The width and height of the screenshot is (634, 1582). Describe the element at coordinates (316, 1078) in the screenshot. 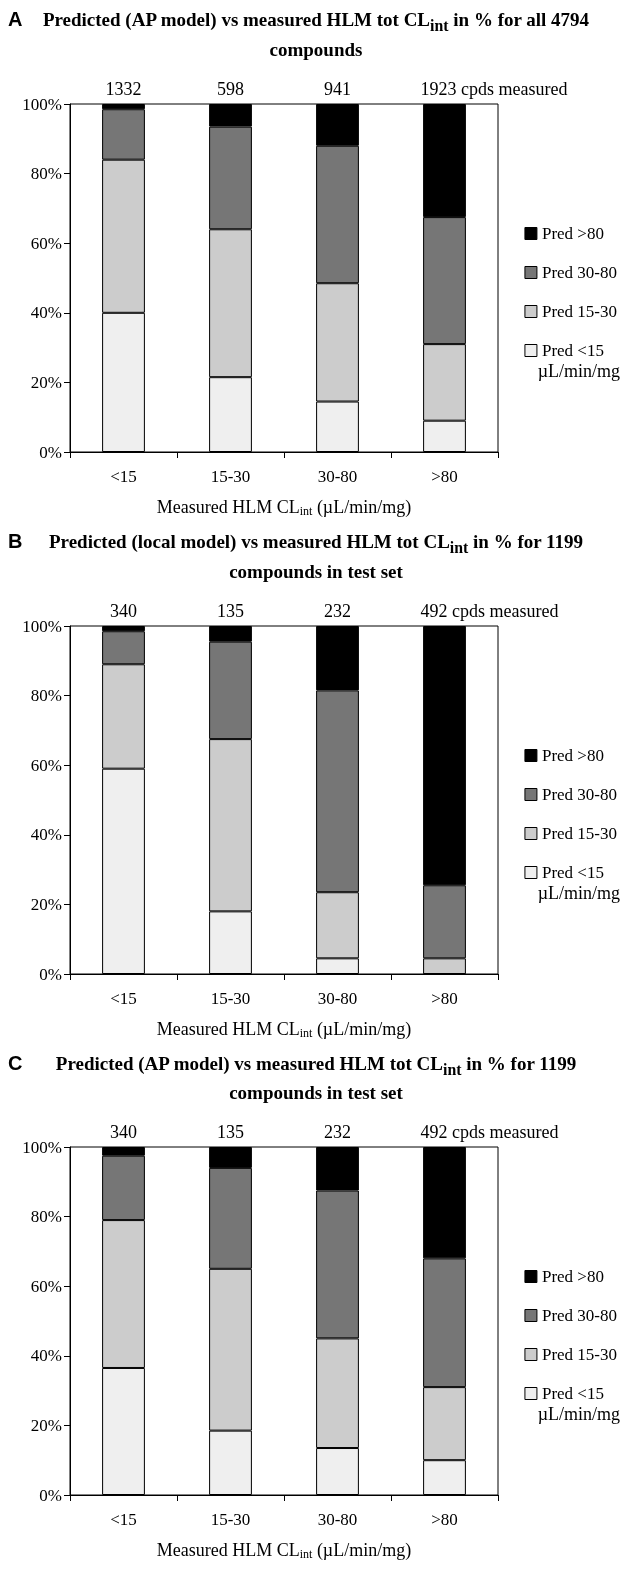

I see `chart-title: Predicted (AP model) vs measured HLM tot CL$_{int}$ in % for 1199 compounds in test set` at that location.